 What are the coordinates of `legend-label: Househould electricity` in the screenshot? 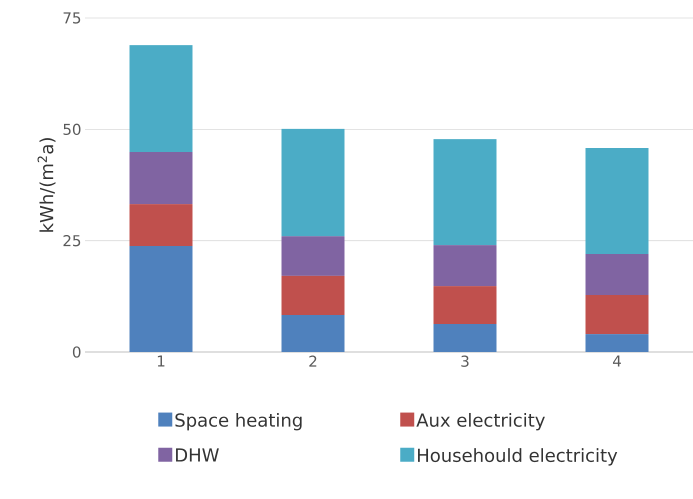 It's located at (518, 457).